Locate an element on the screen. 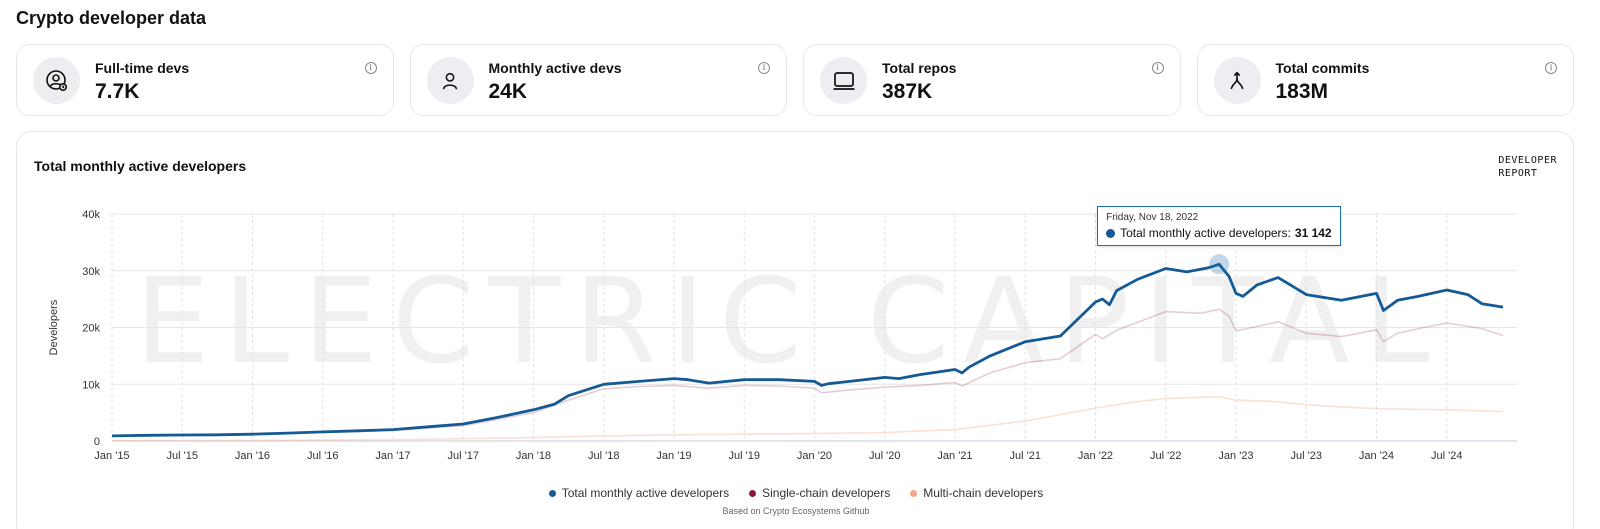  series-line-multi-chain is located at coordinates (807, 418).